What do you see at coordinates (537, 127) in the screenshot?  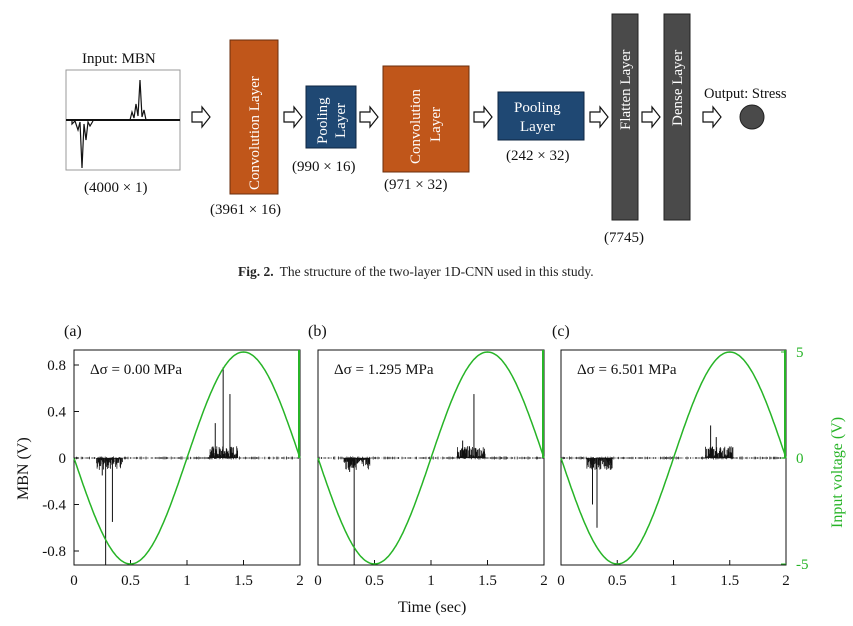 I see `pool-layer-2-label-line2: Layer` at bounding box center [537, 127].